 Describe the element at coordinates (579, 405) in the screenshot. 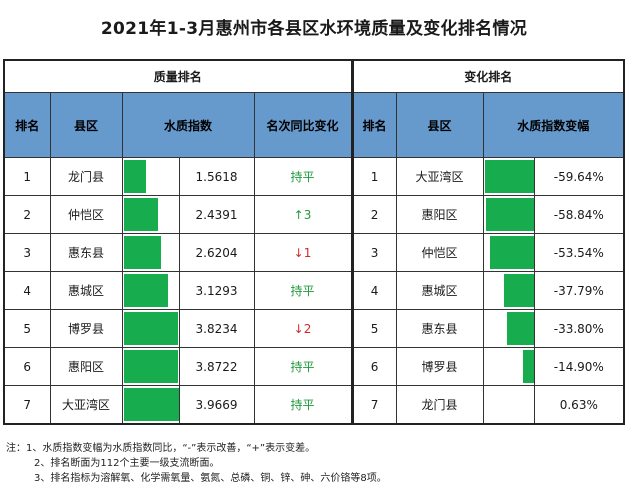

I see `change-value-cell: 0.63%` at that location.